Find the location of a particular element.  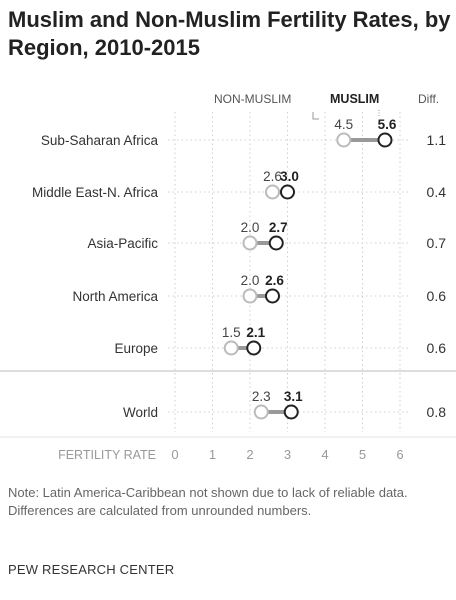

x-tick-label: 1 is located at coordinates (212, 454).